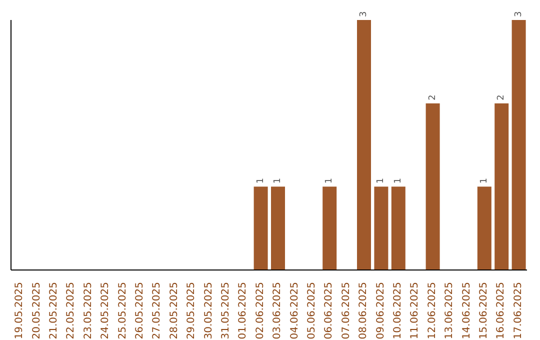 This screenshot has height=340, width=540. What do you see at coordinates (312, 311) in the screenshot?
I see `x-tick-label: 05.06.2025` at bounding box center [312, 311].